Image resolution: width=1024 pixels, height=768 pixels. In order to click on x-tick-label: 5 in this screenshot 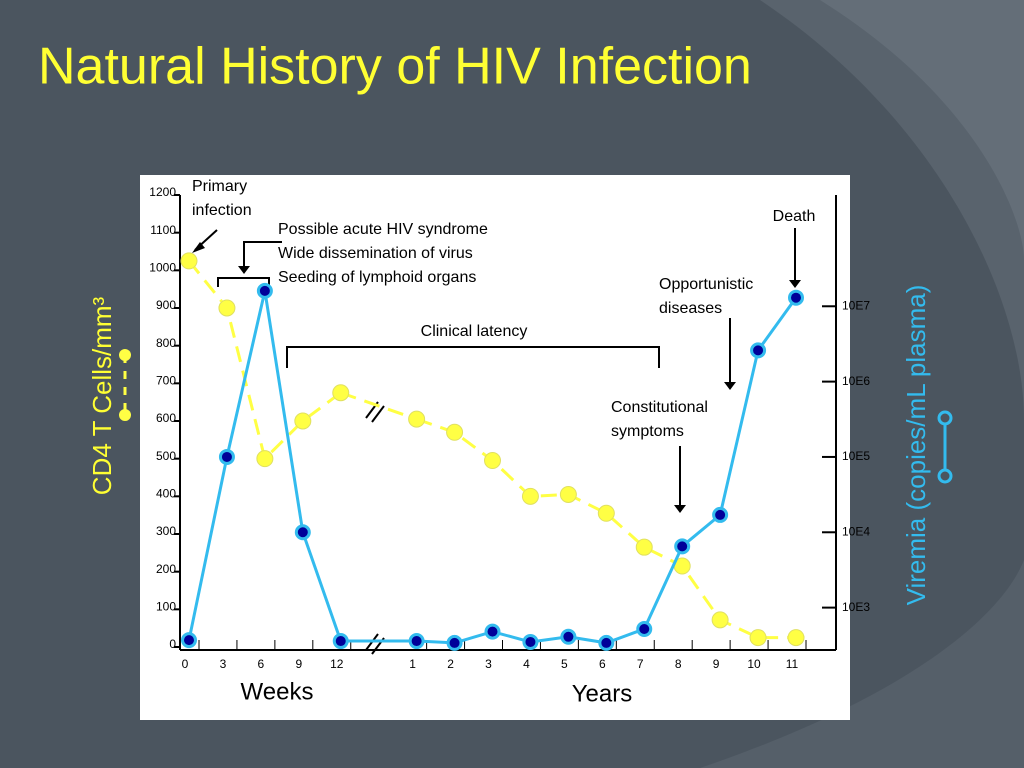, I will do `click(564, 664)`.